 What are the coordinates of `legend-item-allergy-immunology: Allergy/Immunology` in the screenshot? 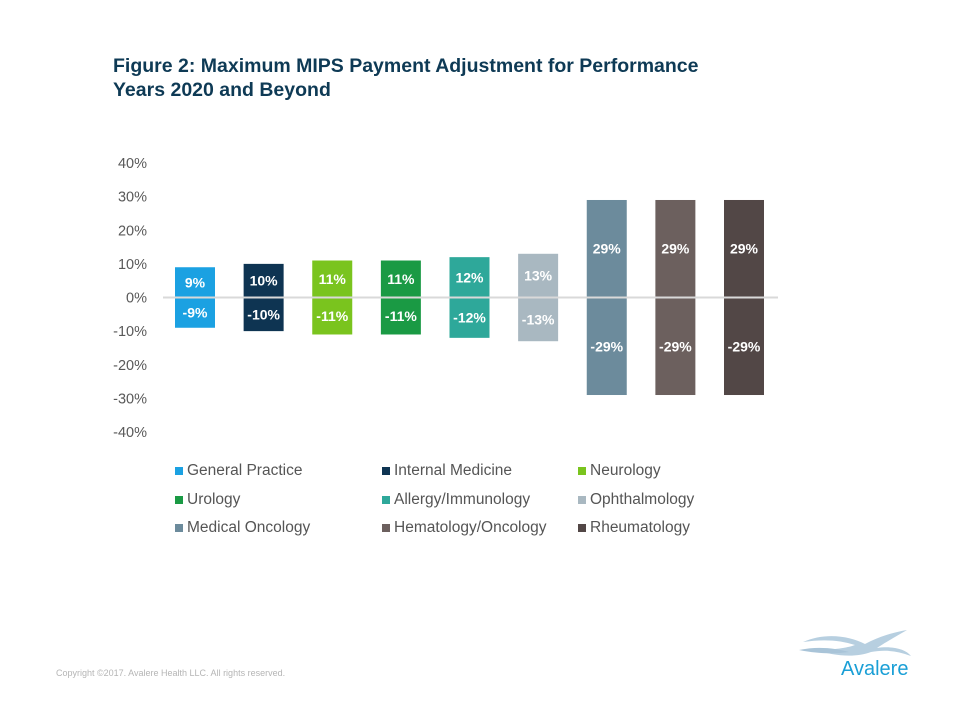 It's located at (456, 500).